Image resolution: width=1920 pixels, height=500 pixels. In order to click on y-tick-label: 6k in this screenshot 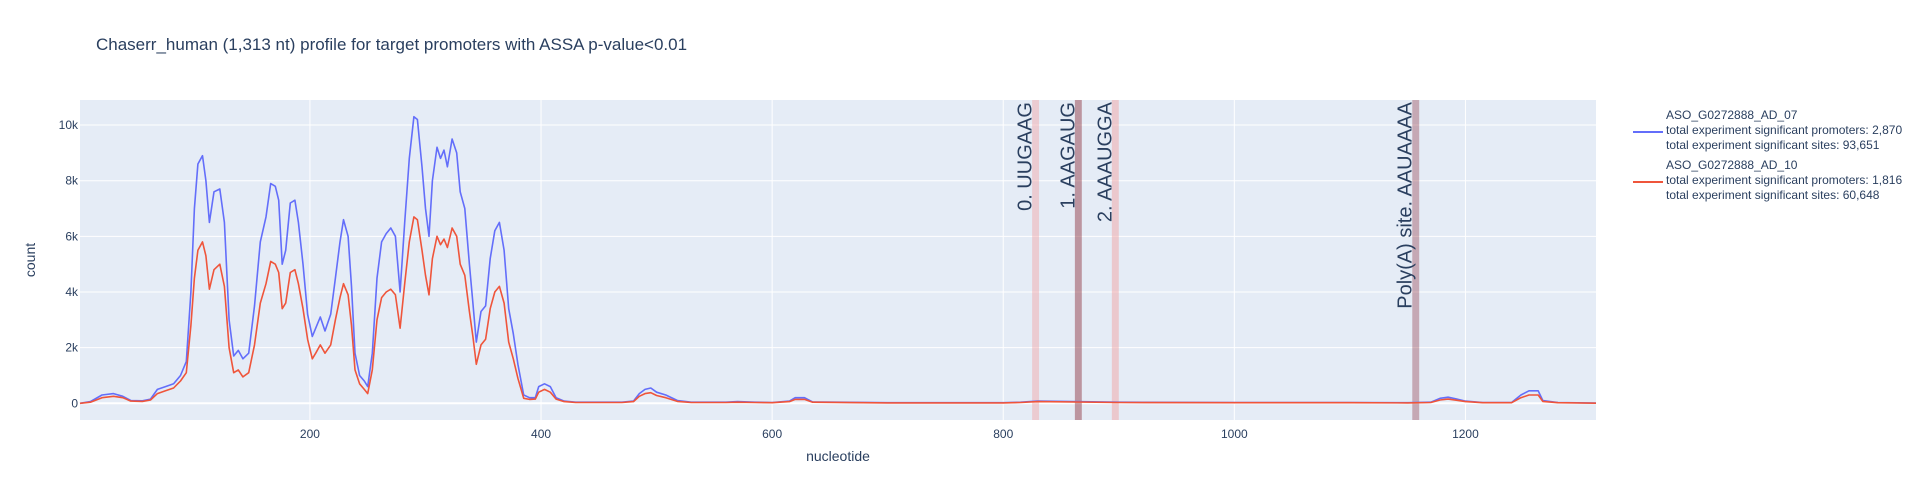, I will do `click(72, 236)`.